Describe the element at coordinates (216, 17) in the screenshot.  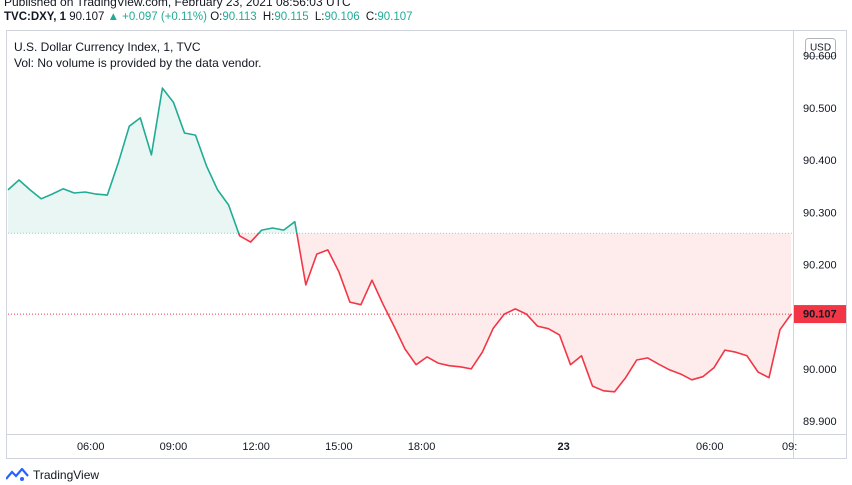
I see `ohlc-key: O:` at that location.